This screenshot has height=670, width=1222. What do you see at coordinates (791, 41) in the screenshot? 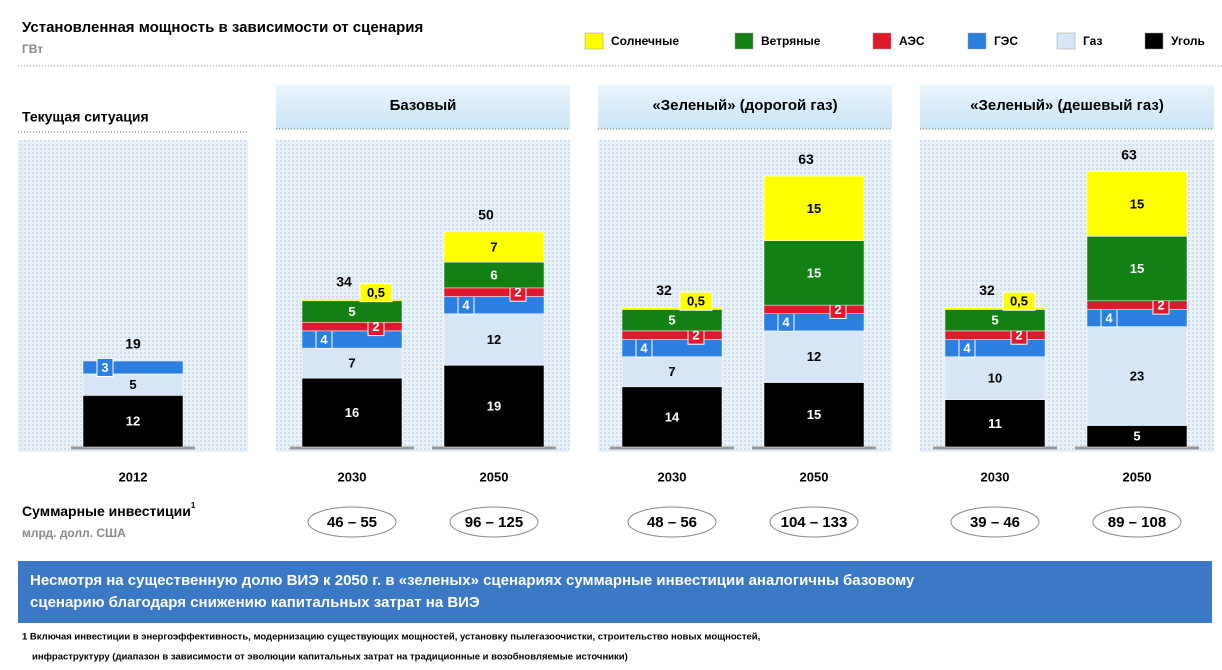
I see `legend-label: Ветряные` at bounding box center [791, 41].